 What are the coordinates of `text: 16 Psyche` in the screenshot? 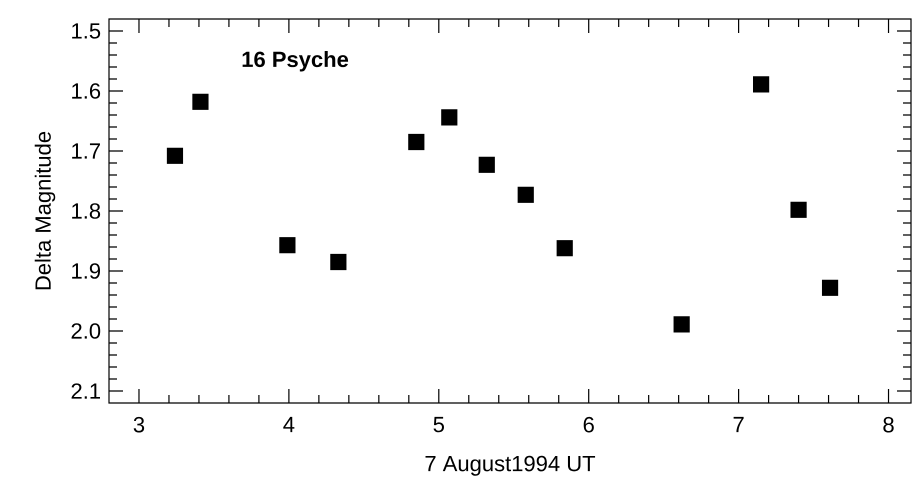 It's located at (295, 61).